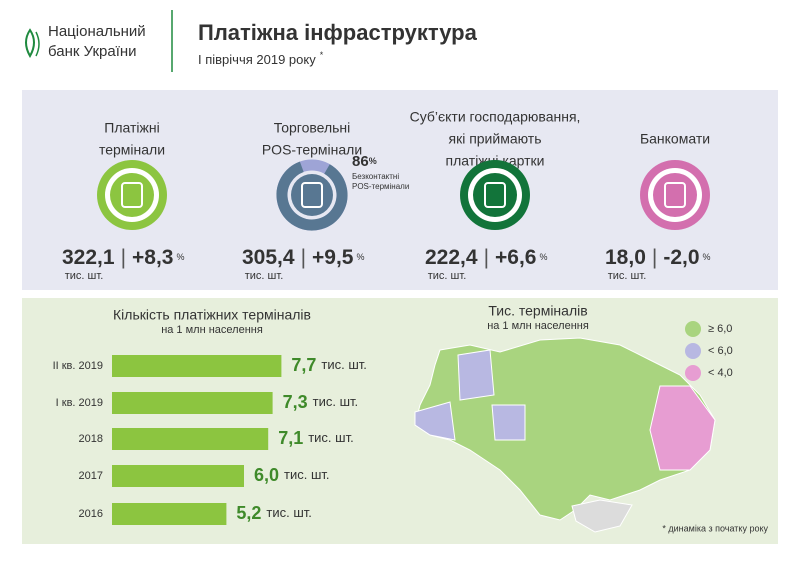 The width and height of the screenshot is (800, 566). I want to click on kpi-value-line: 222,4 | +6,6%, so click(486, 257).